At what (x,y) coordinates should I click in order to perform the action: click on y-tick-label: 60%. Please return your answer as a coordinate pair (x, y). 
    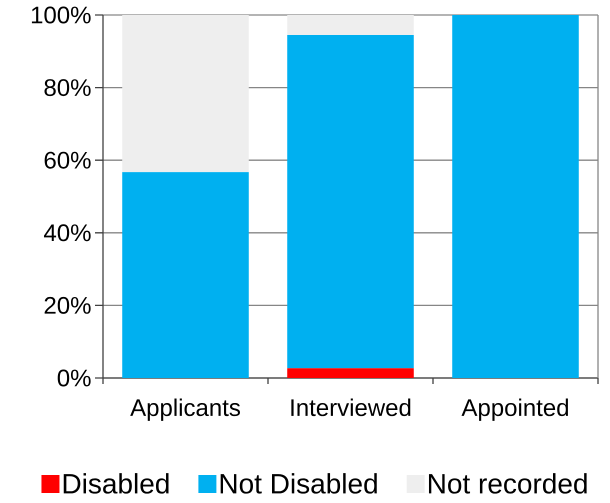
    Looking at the image, I should click on (67, 160).